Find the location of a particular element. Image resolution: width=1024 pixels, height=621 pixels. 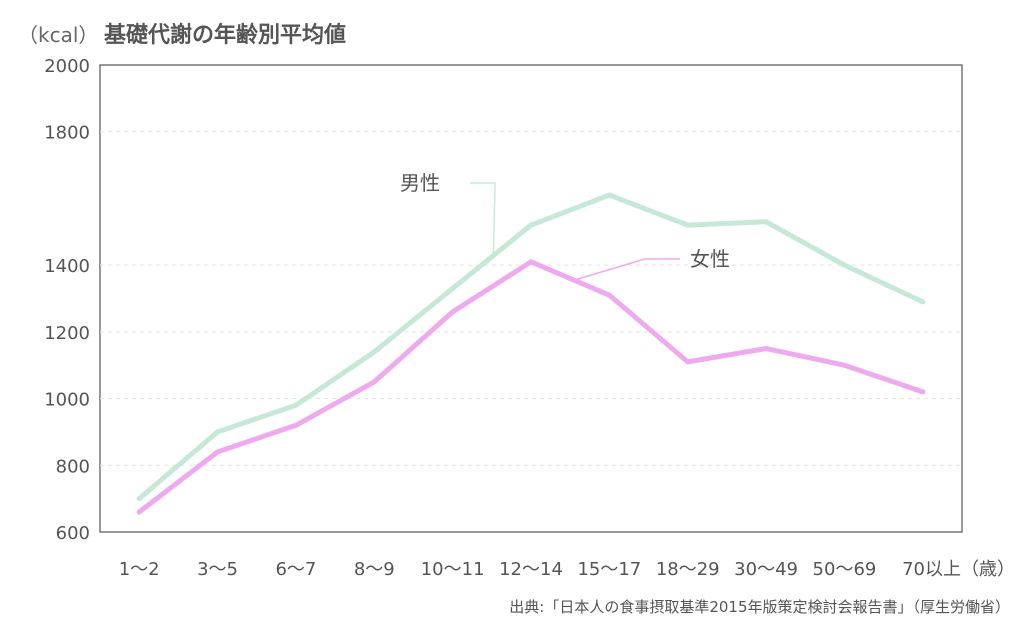

y-tick-label: 1800 is located at coordinates (67, 133).